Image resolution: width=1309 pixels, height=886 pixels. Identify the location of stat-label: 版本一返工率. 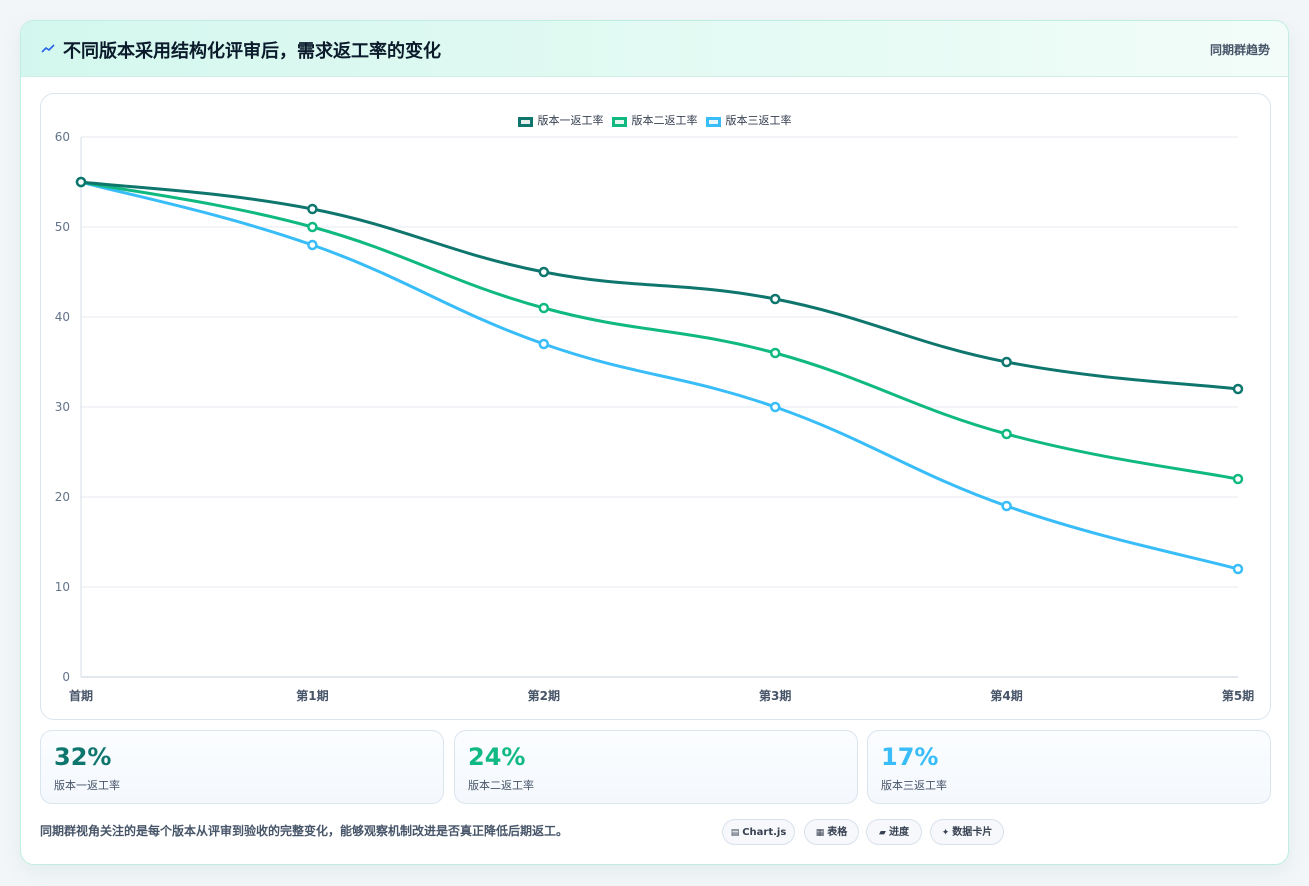
(87, 785).